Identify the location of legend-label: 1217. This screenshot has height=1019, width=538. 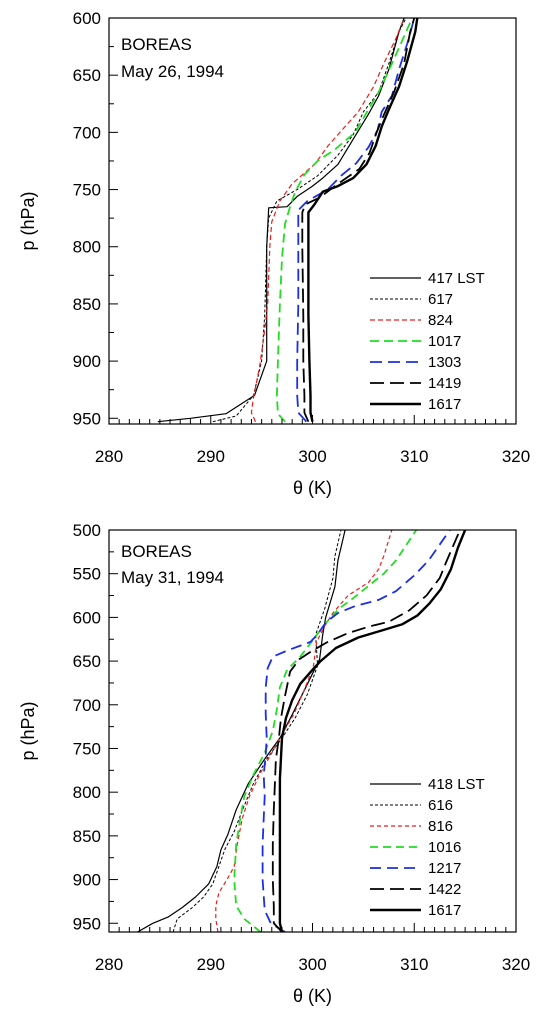
(444, 868).